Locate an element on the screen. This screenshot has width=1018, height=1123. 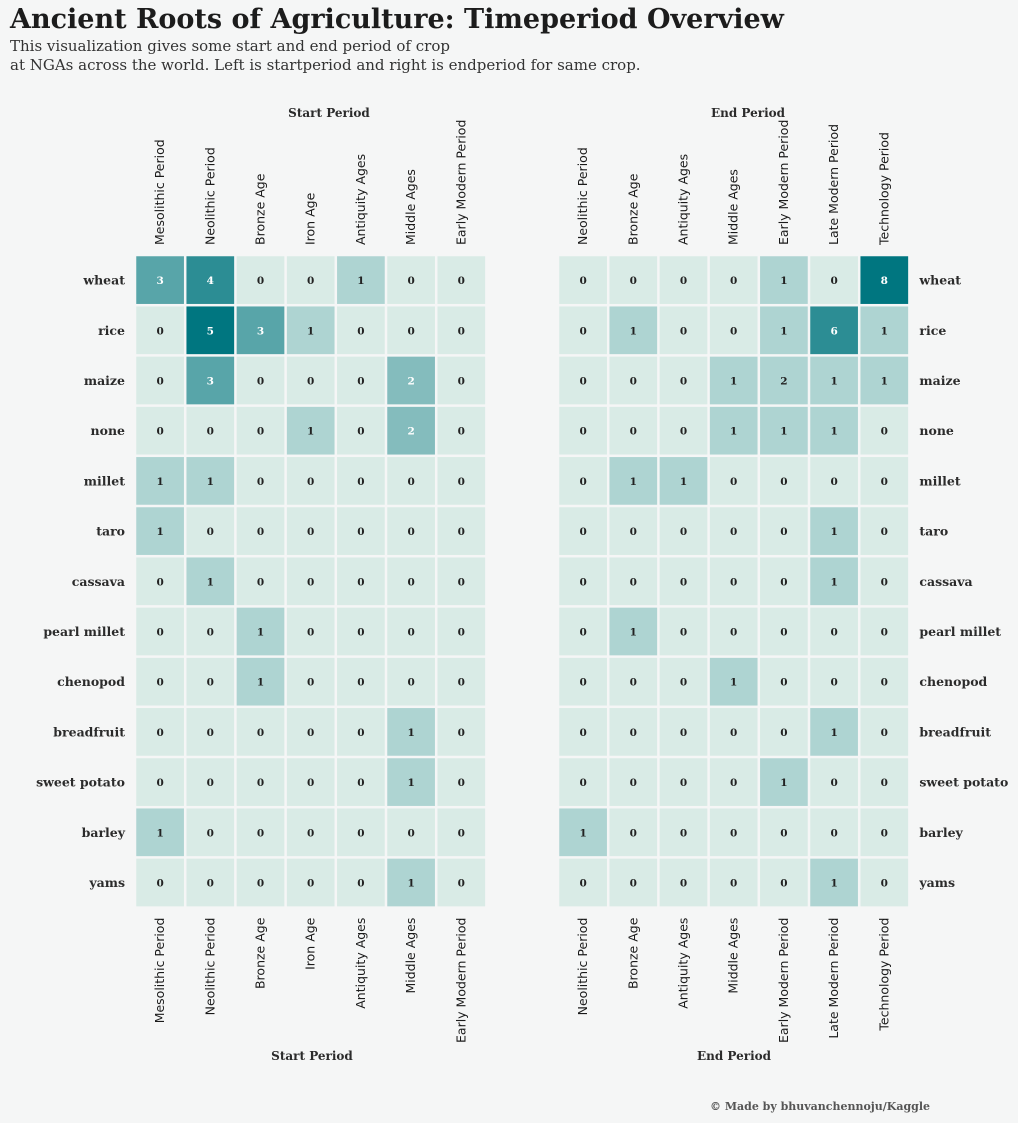
row-label: taro is located at coordinates (110, 531).